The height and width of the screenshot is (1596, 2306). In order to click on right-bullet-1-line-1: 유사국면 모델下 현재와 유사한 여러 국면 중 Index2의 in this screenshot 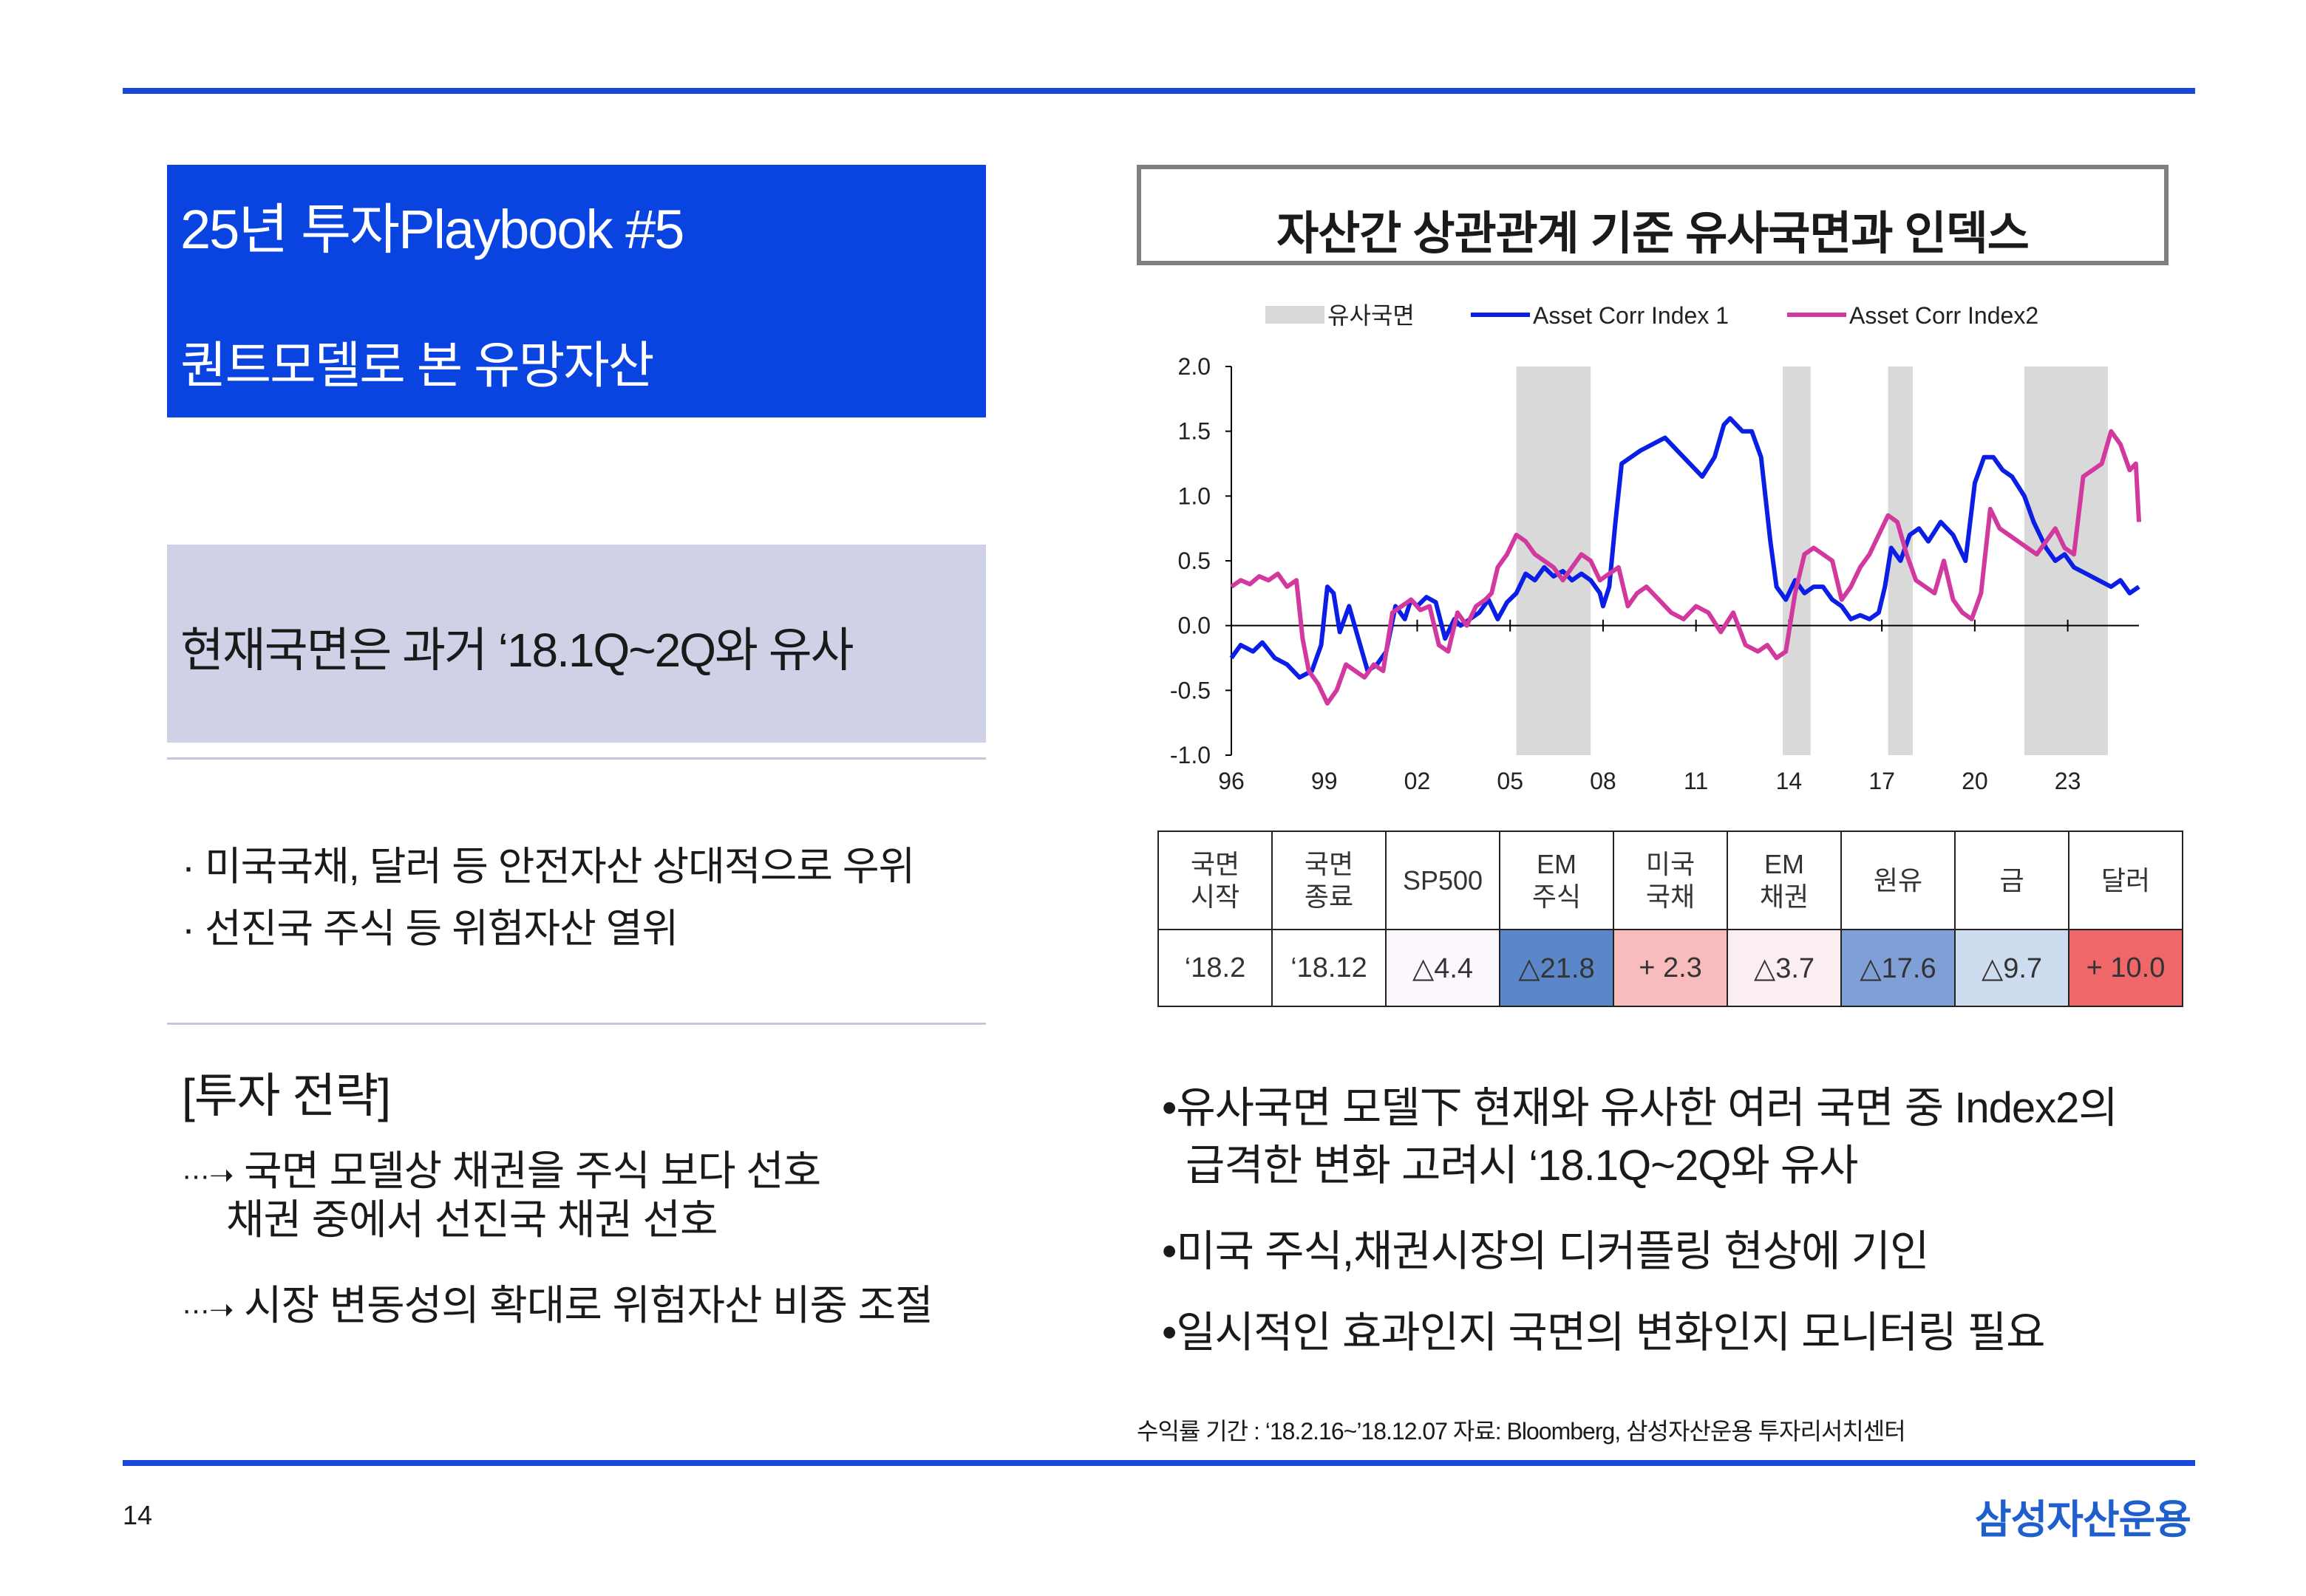, I will do `click(1647, 1108)`.